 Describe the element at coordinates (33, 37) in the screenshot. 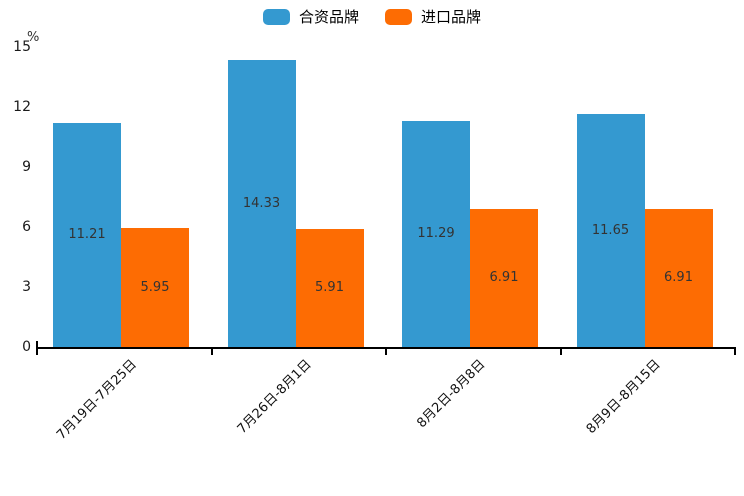

I see `y-axis-unit-label: %` at that location.